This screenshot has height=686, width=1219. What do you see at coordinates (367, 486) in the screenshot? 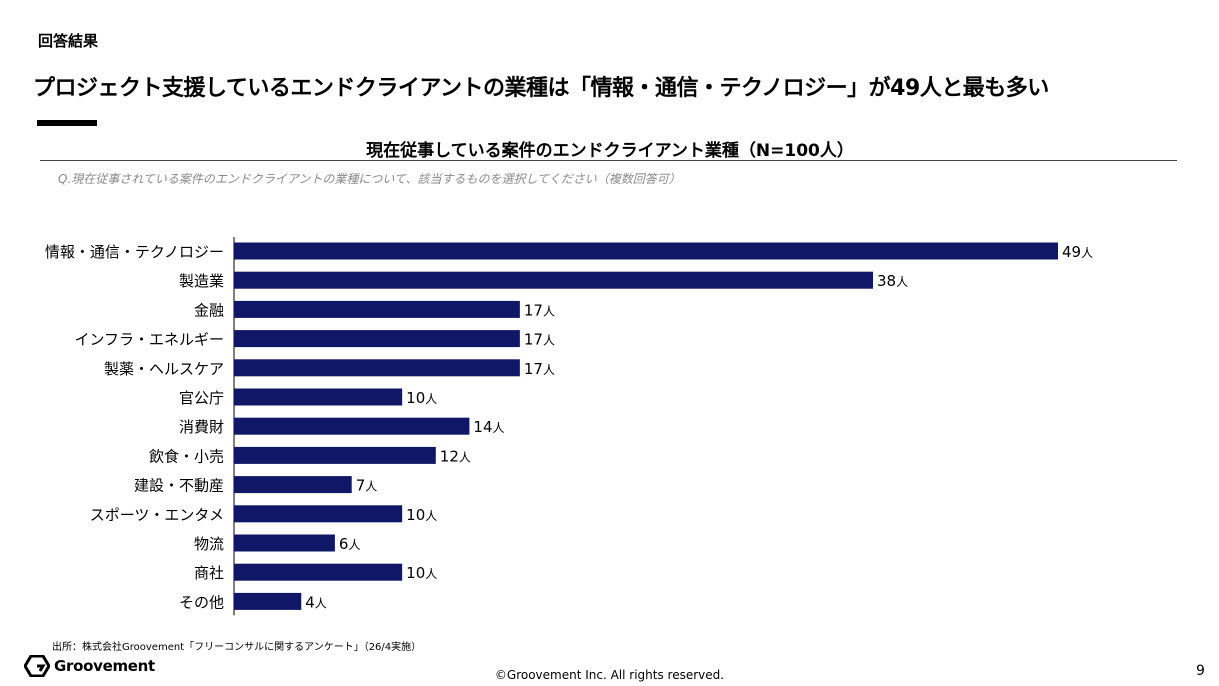
I see `data-label: 7人` at bounding box center [367, 486].